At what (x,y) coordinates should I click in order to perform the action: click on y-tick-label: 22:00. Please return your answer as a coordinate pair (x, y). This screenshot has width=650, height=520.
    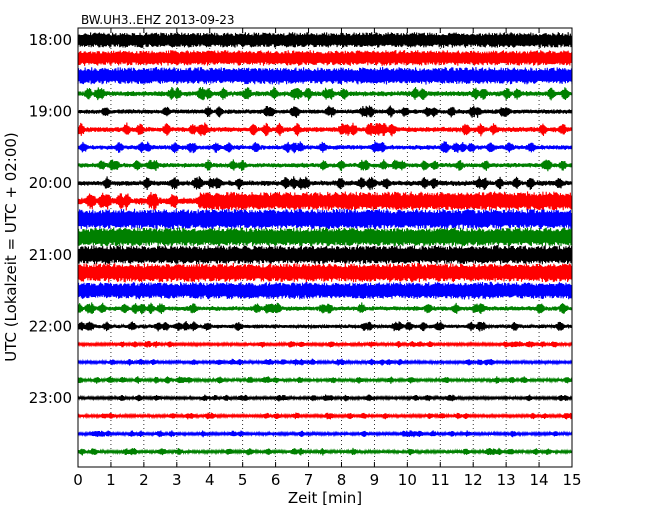
    Looking at the image, I should click on (50, 326).